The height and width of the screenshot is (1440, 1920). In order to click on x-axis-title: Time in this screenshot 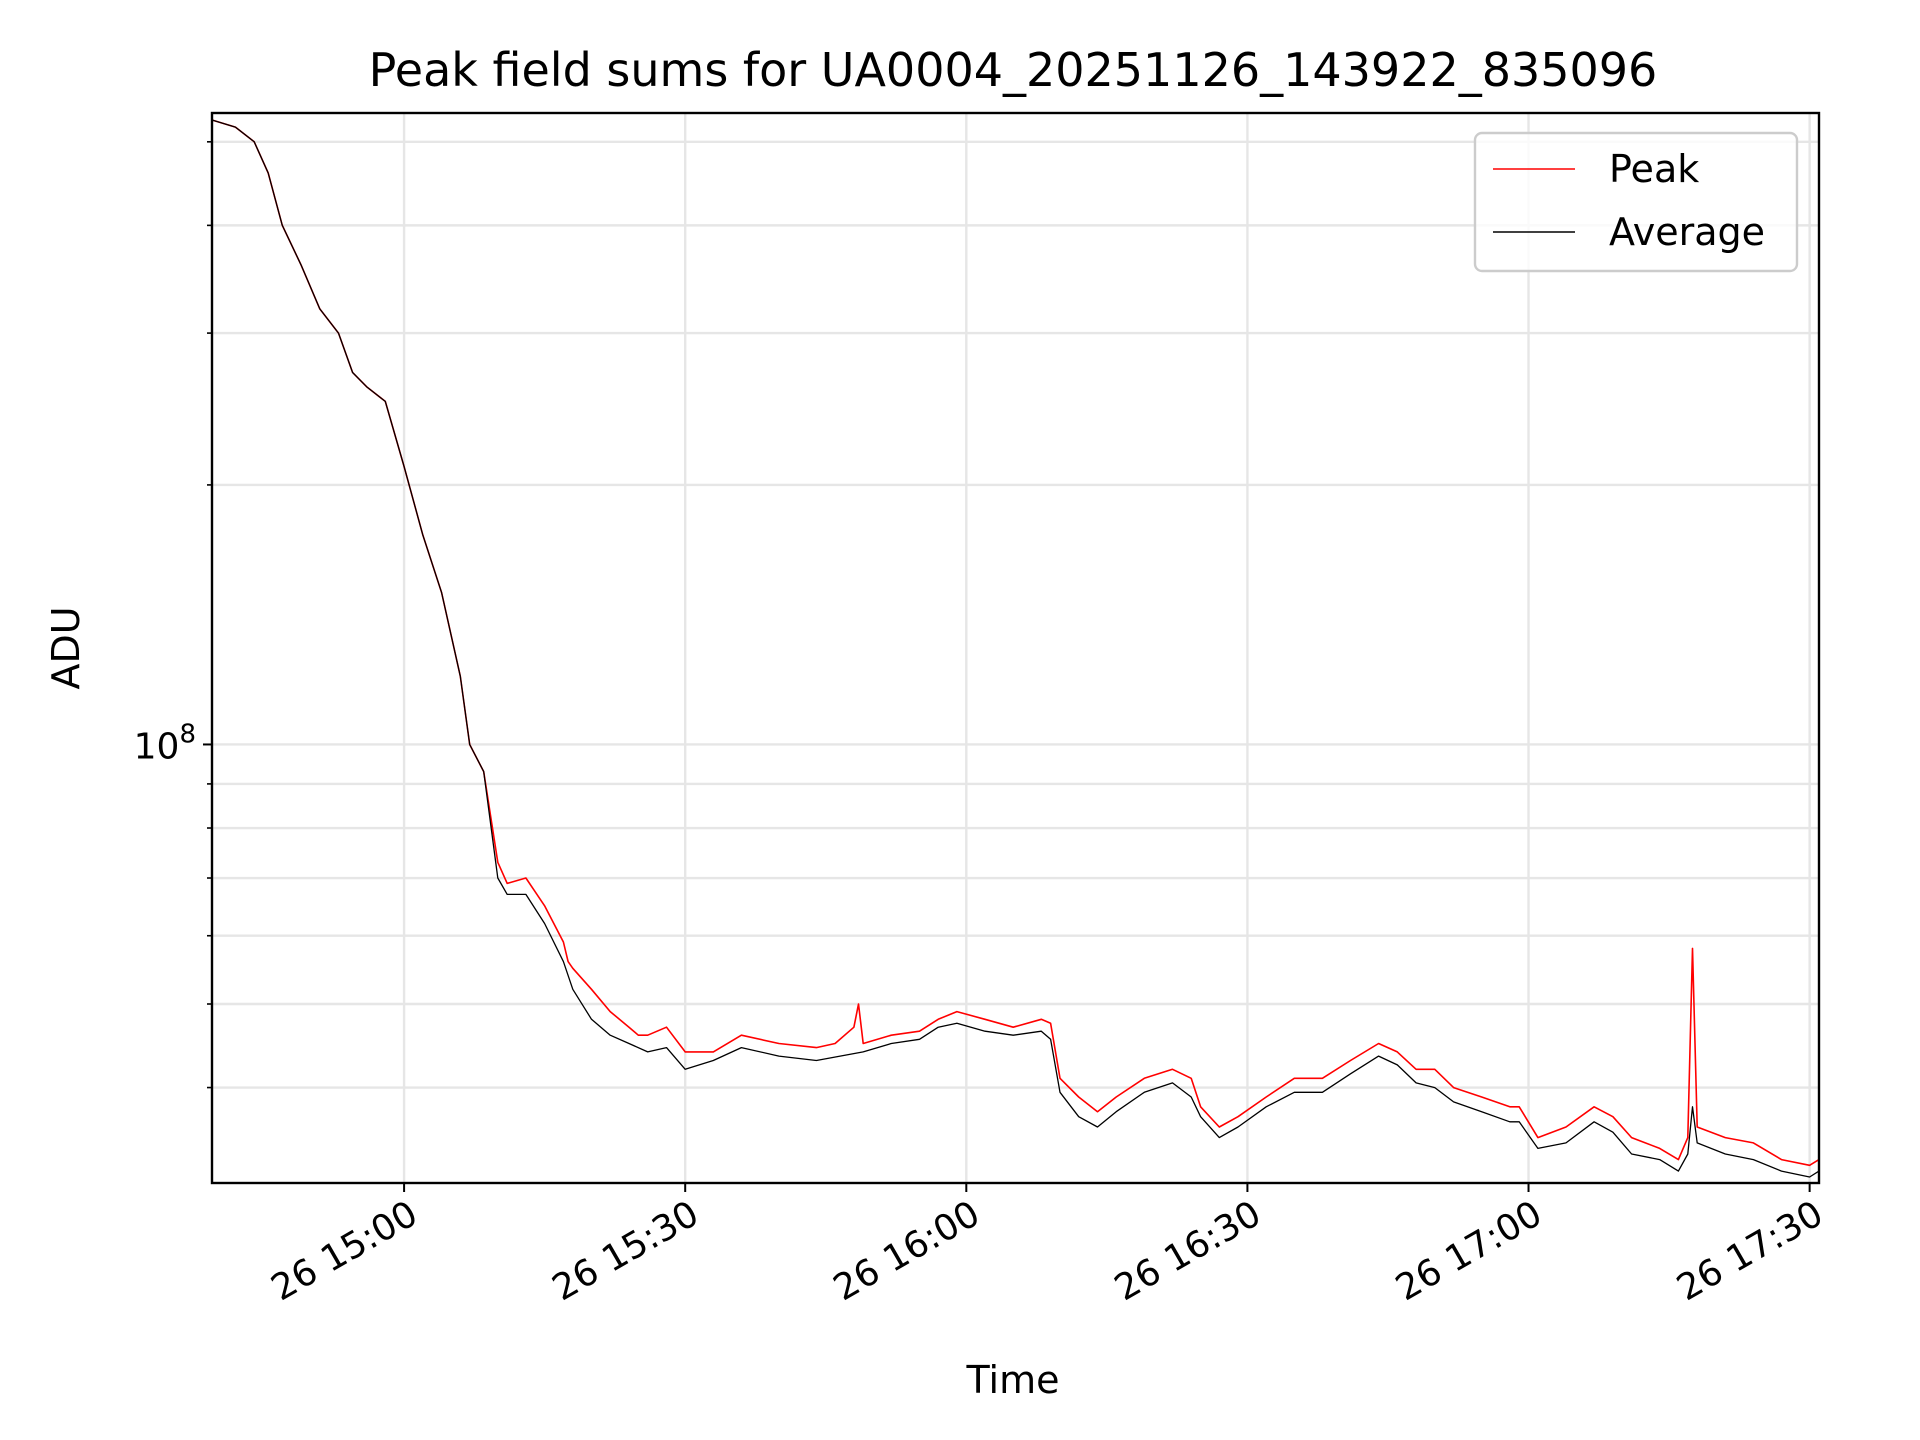, I will do `click(1013, 1380)`.